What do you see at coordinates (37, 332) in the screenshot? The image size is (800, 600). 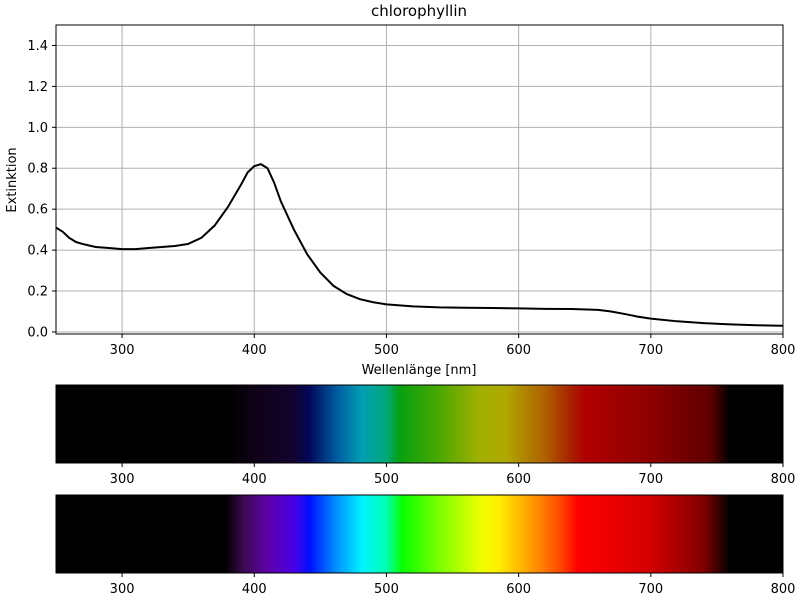 I see `y-tick-label: 0.0` at bounding box center [37, 332].